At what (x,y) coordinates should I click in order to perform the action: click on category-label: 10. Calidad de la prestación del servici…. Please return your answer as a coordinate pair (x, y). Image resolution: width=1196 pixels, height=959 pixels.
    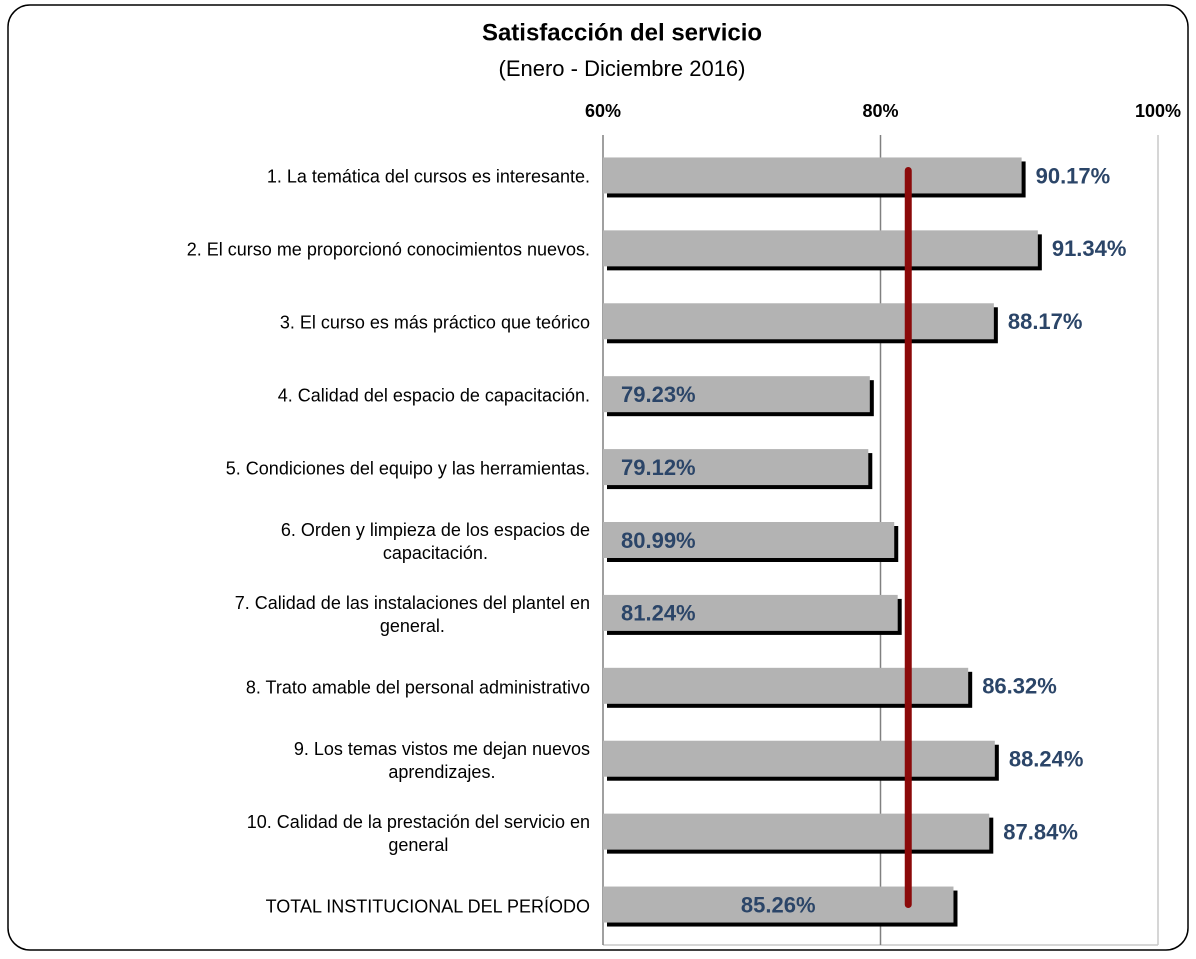
    Looking at the image, I should click on (418, 833).